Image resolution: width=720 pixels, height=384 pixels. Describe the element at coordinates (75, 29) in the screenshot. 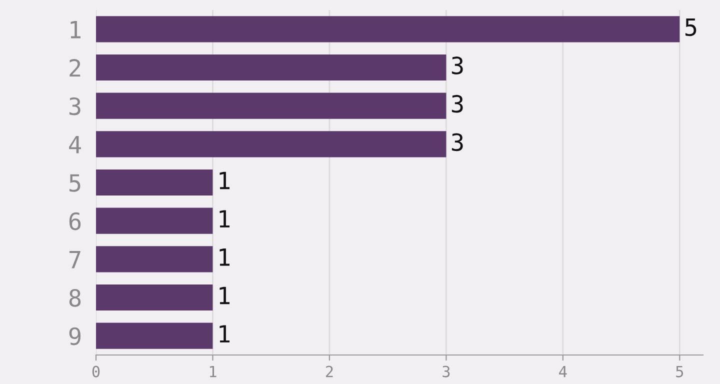

I see `y-tick-label: 1` at that location.